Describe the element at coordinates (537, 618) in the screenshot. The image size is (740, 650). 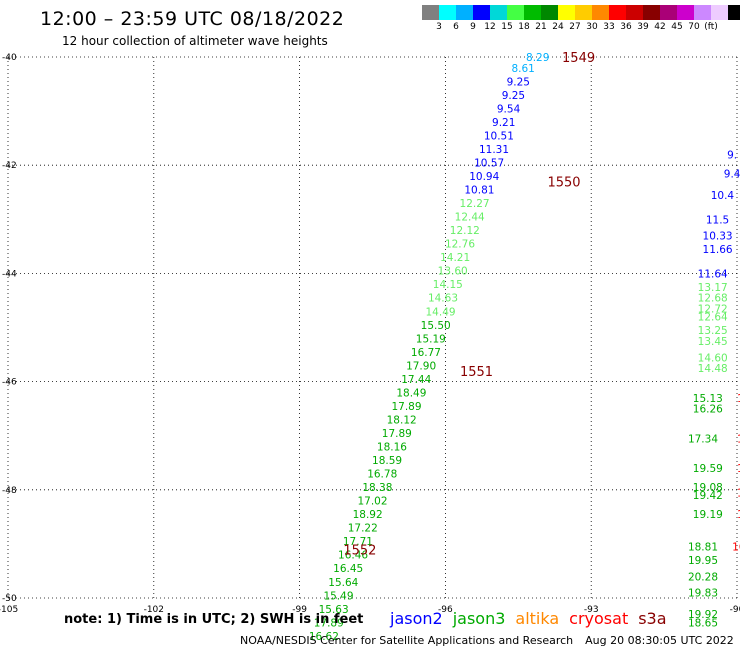
I see `satellite-altika: altika` at that location.